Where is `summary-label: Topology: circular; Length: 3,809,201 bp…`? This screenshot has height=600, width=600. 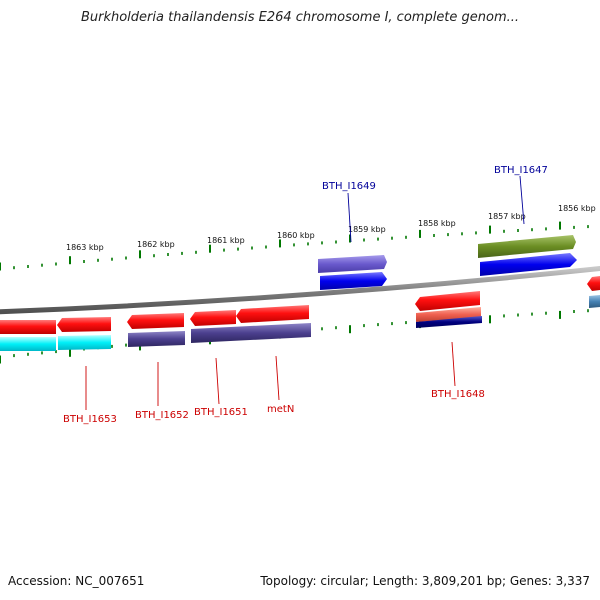 summary-label: Topology: circular; Length: 3,809,201 bp… is located at coordinates (425, 581).